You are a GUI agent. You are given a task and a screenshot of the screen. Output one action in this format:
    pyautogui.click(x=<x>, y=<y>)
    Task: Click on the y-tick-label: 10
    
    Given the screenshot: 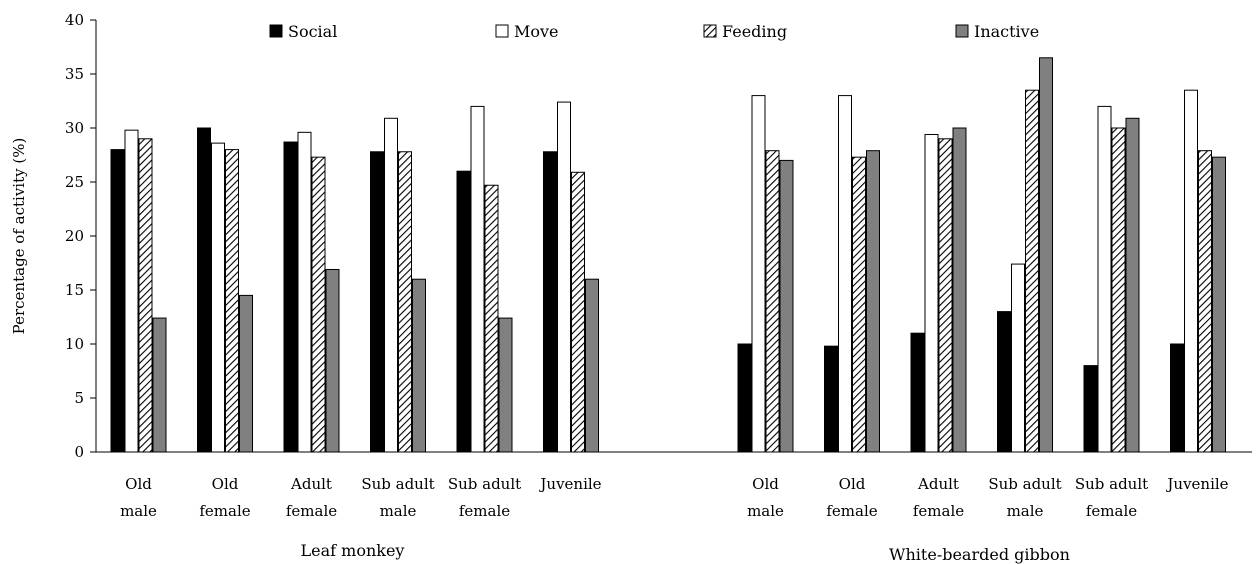 What is the action you would take?
    pyautogui.click(x=74, y=344)
    